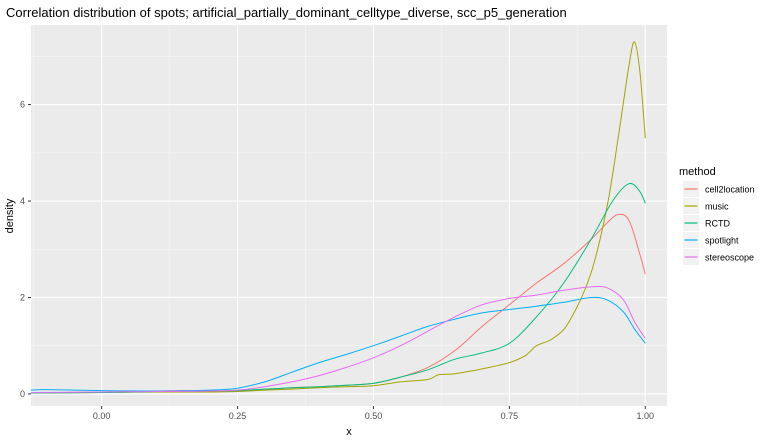 The height and width of the screenshot is (442, 769). Describe the element at coordinates (722, 241) in the screenshot. I see `legend-label-spotlight: spotlight` at that location.